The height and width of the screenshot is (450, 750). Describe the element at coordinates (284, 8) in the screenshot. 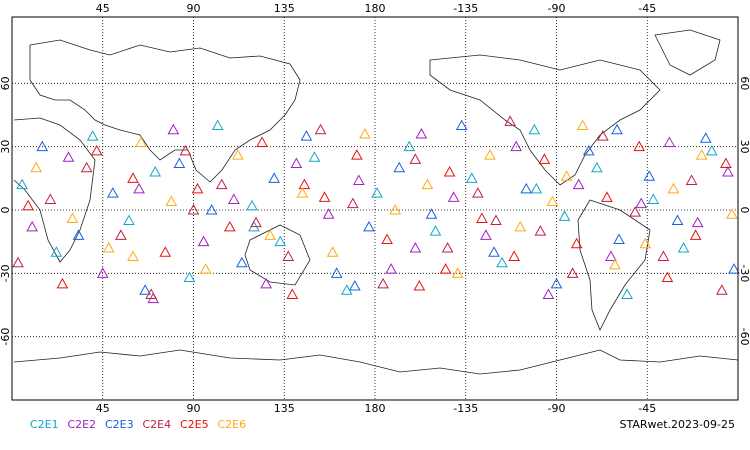

I see `x-tick-label: 135` at that location.